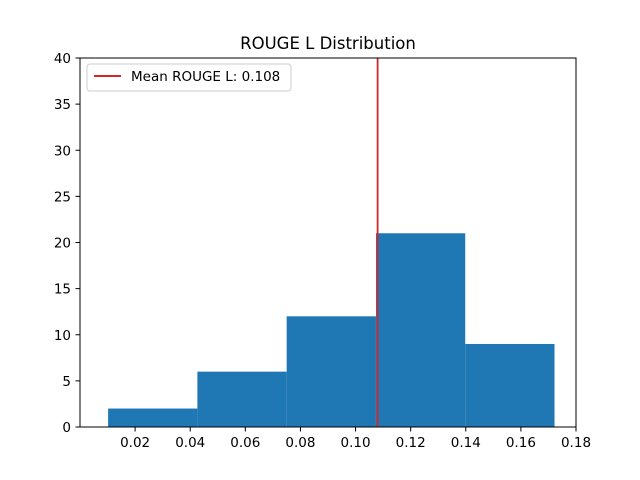 The image size is (640, 480). I want to click on x-tick-label: 0.12, so click(411, 443).